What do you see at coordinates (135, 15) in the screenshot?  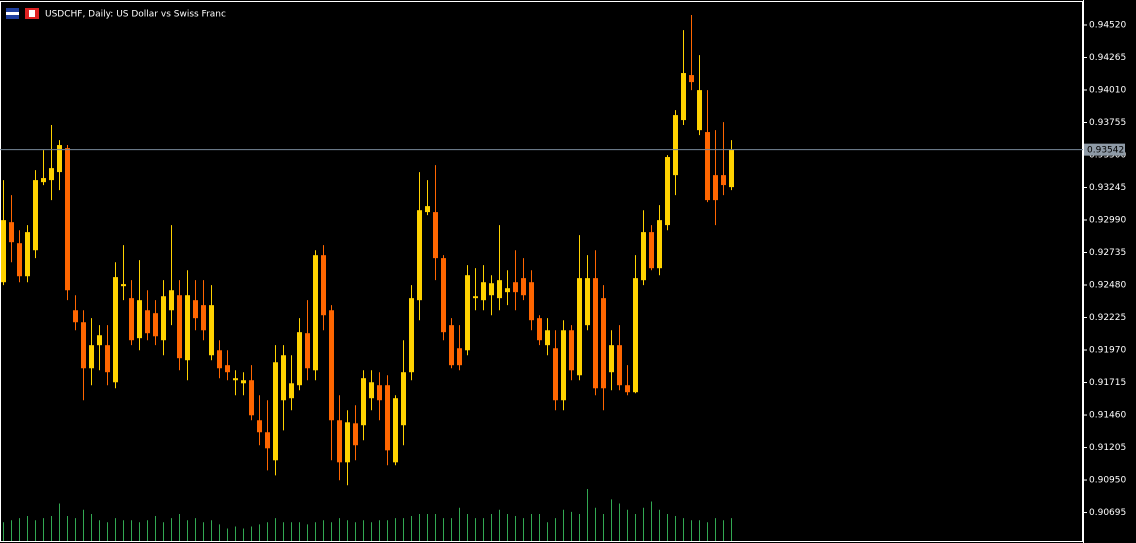 I see `chart-title: USDCHF, Daily: US Dollar vs Swiss Franc` at bounding box center [135, 15].